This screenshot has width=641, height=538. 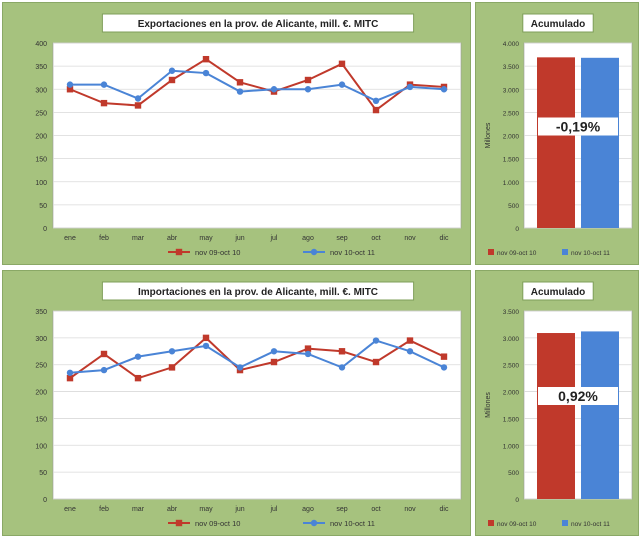 What do you see at coordinates (41, 419) in the screenshot?
I see `y-tick-label: 150` at bounding box center [41, 419].